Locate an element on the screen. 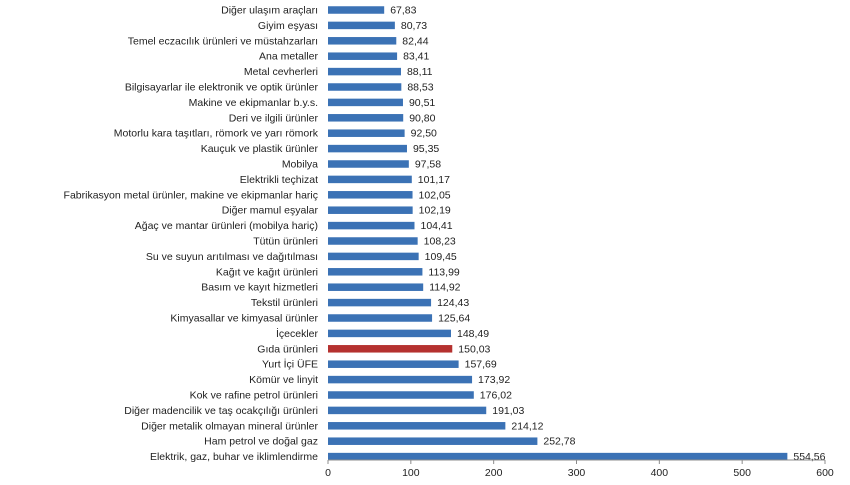  value-label-12: 102,05 is located at coordinates (435, 195).